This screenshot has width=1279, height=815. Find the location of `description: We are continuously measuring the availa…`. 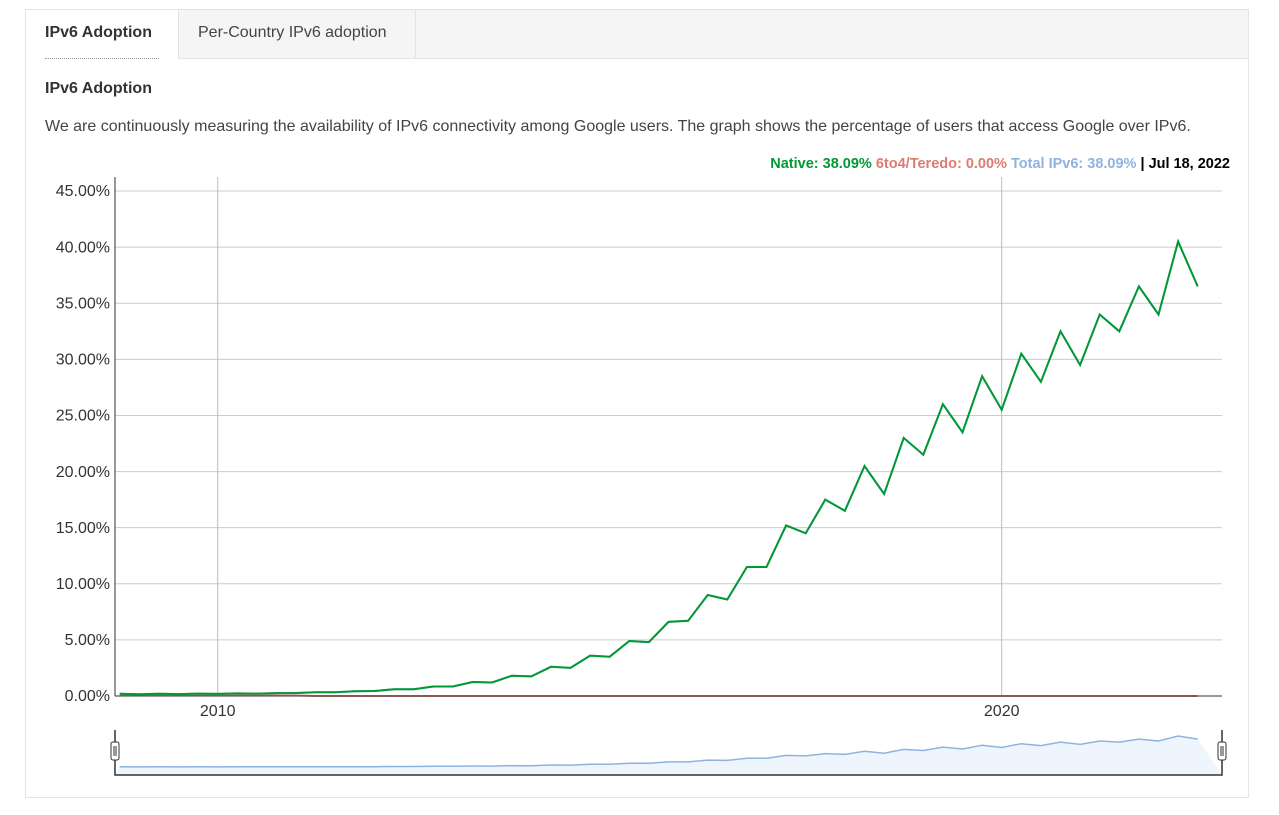

description: We are continuously measuring the availa… is located at coordinates (618, 126).